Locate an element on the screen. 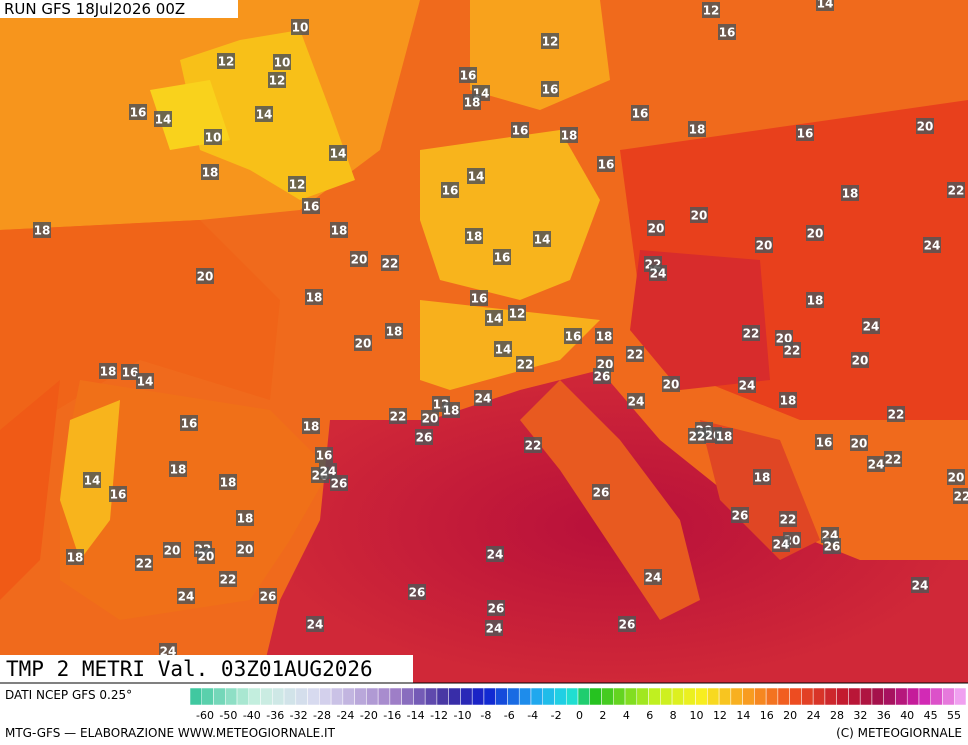 Image resolution: width=968 pixels, height=745 pixels. colorbar-label: 20 is located at coordinates (790, 715).